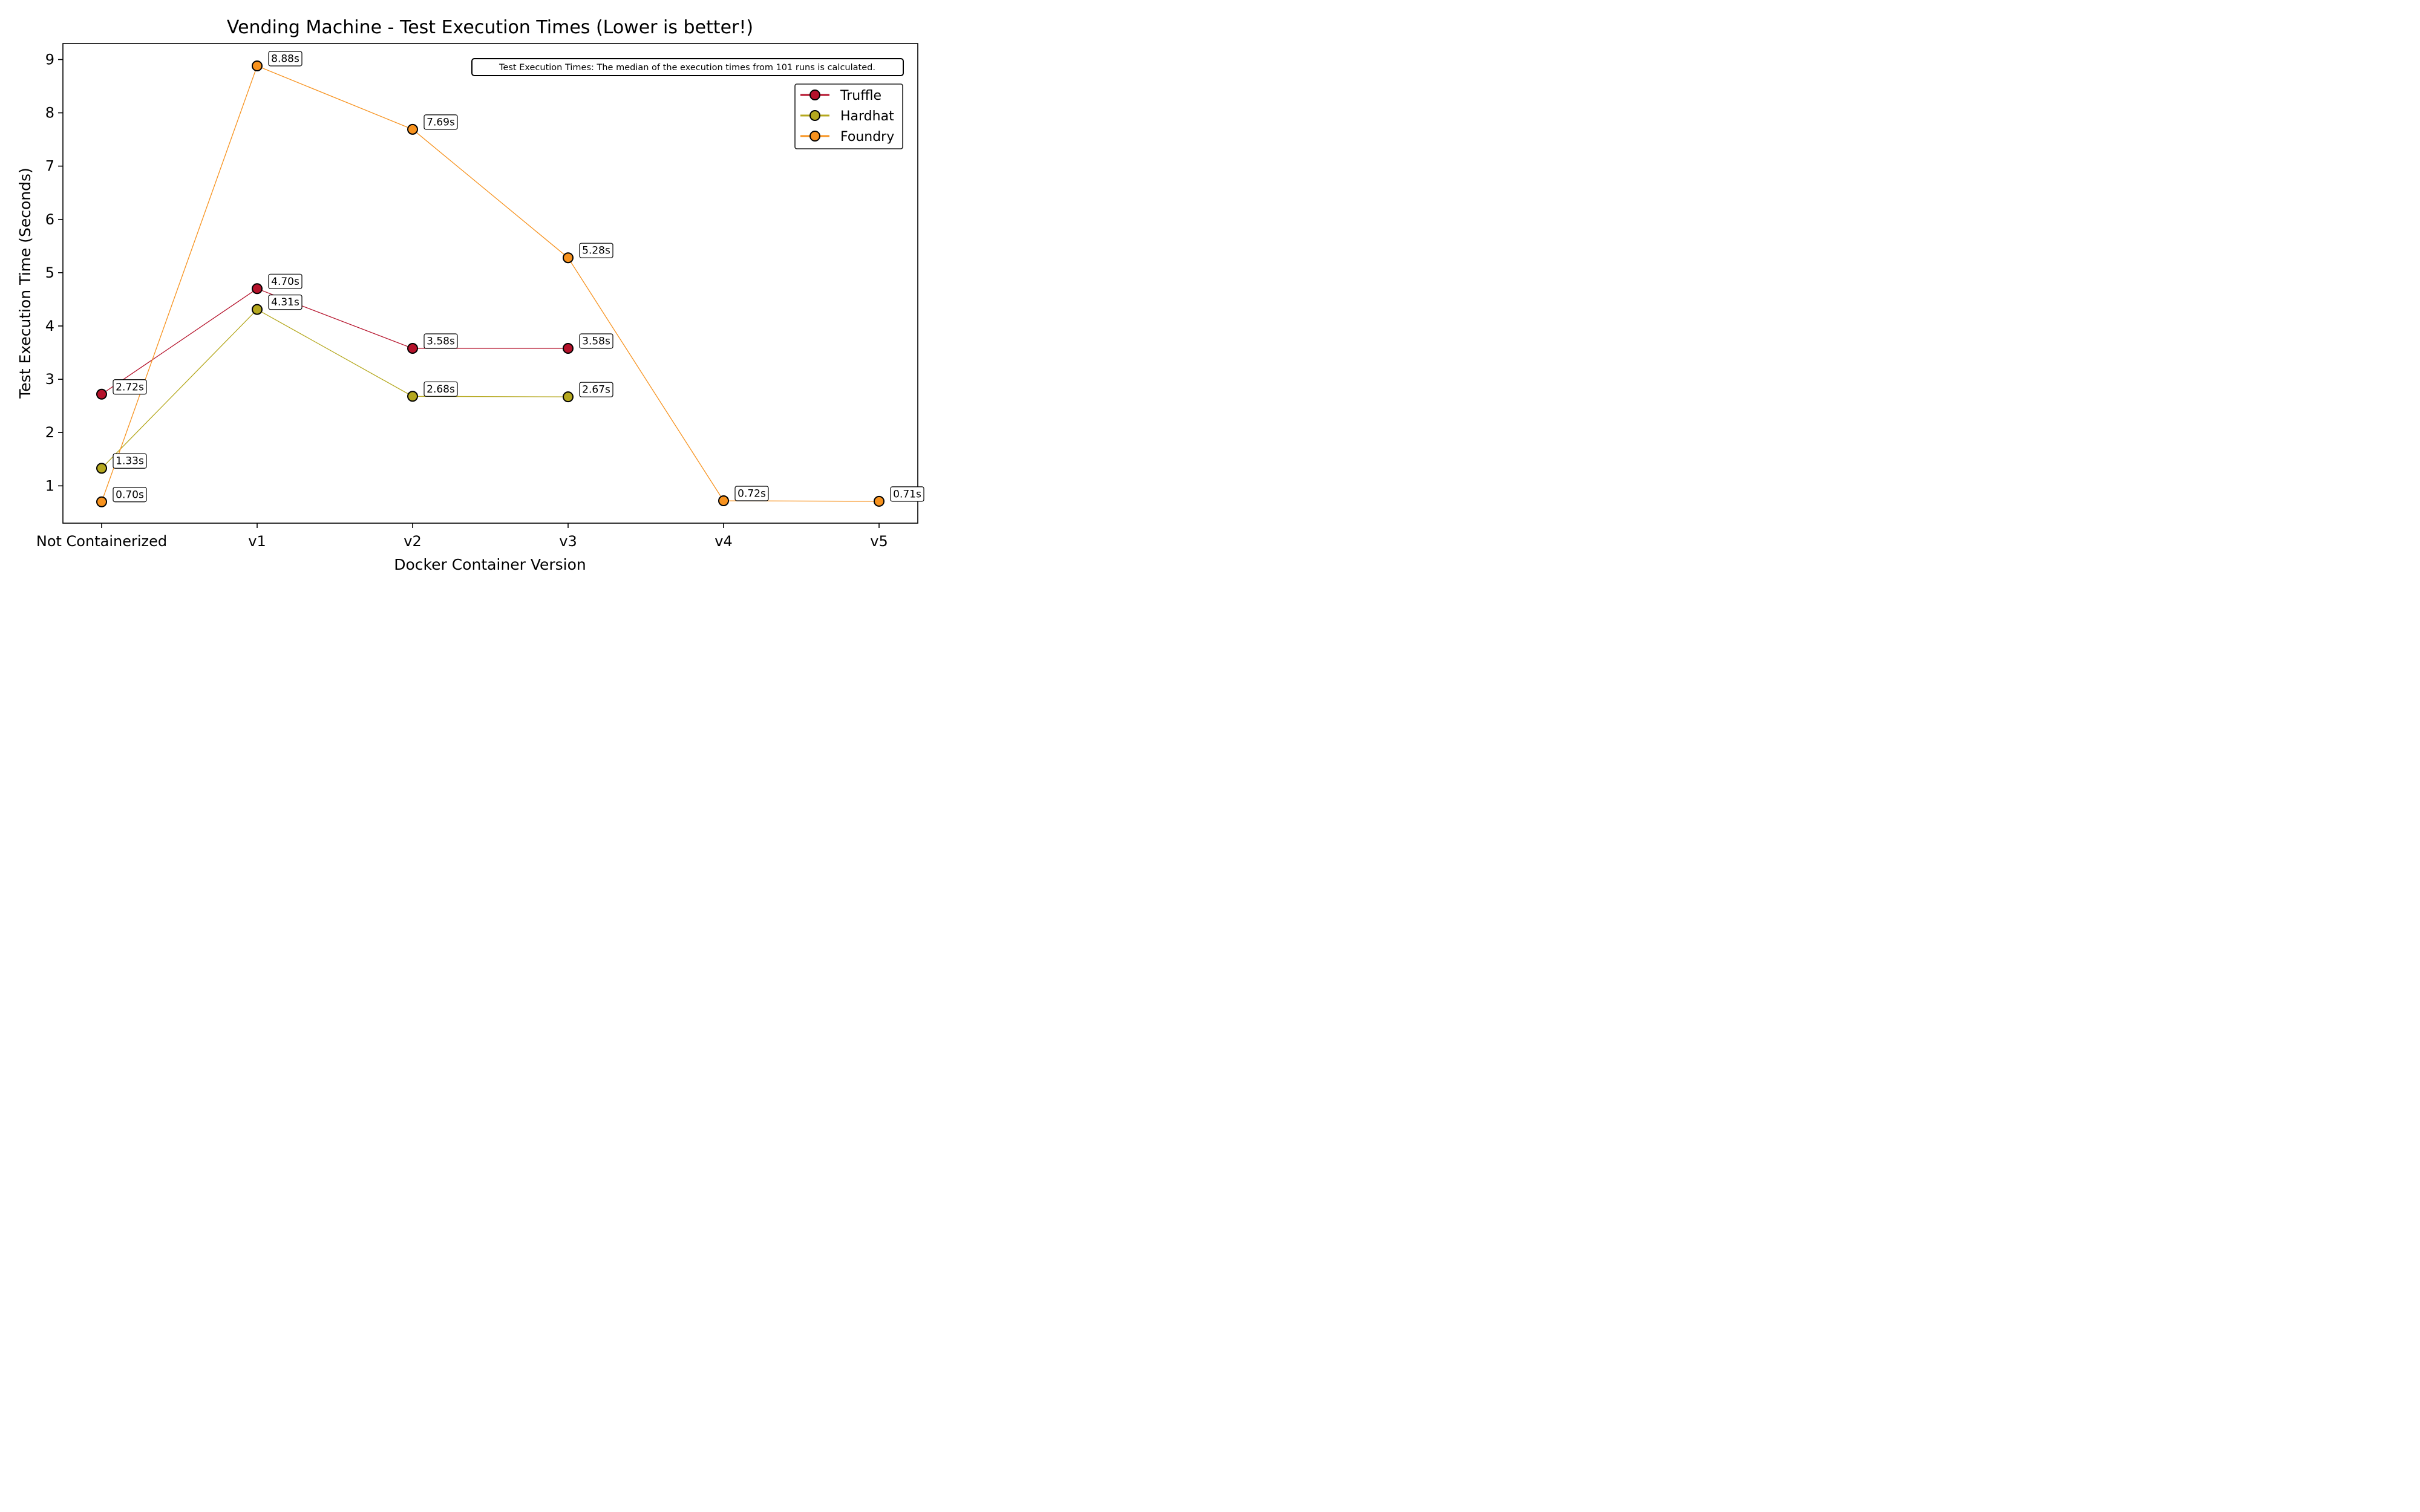  Describe the element at coordinates (50, 219) in the screenshot. I see `y-tick-label: 6` at that location.